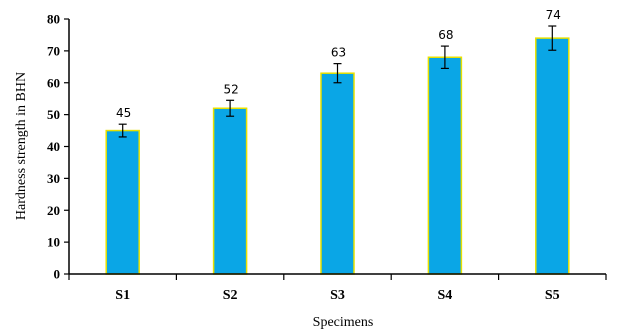 This screenshot has height=331, width=617. What do you see at coordinates (53, 19) in the screenshot?
I see `y-tick-label: 80` at bounding box center [53, 19].